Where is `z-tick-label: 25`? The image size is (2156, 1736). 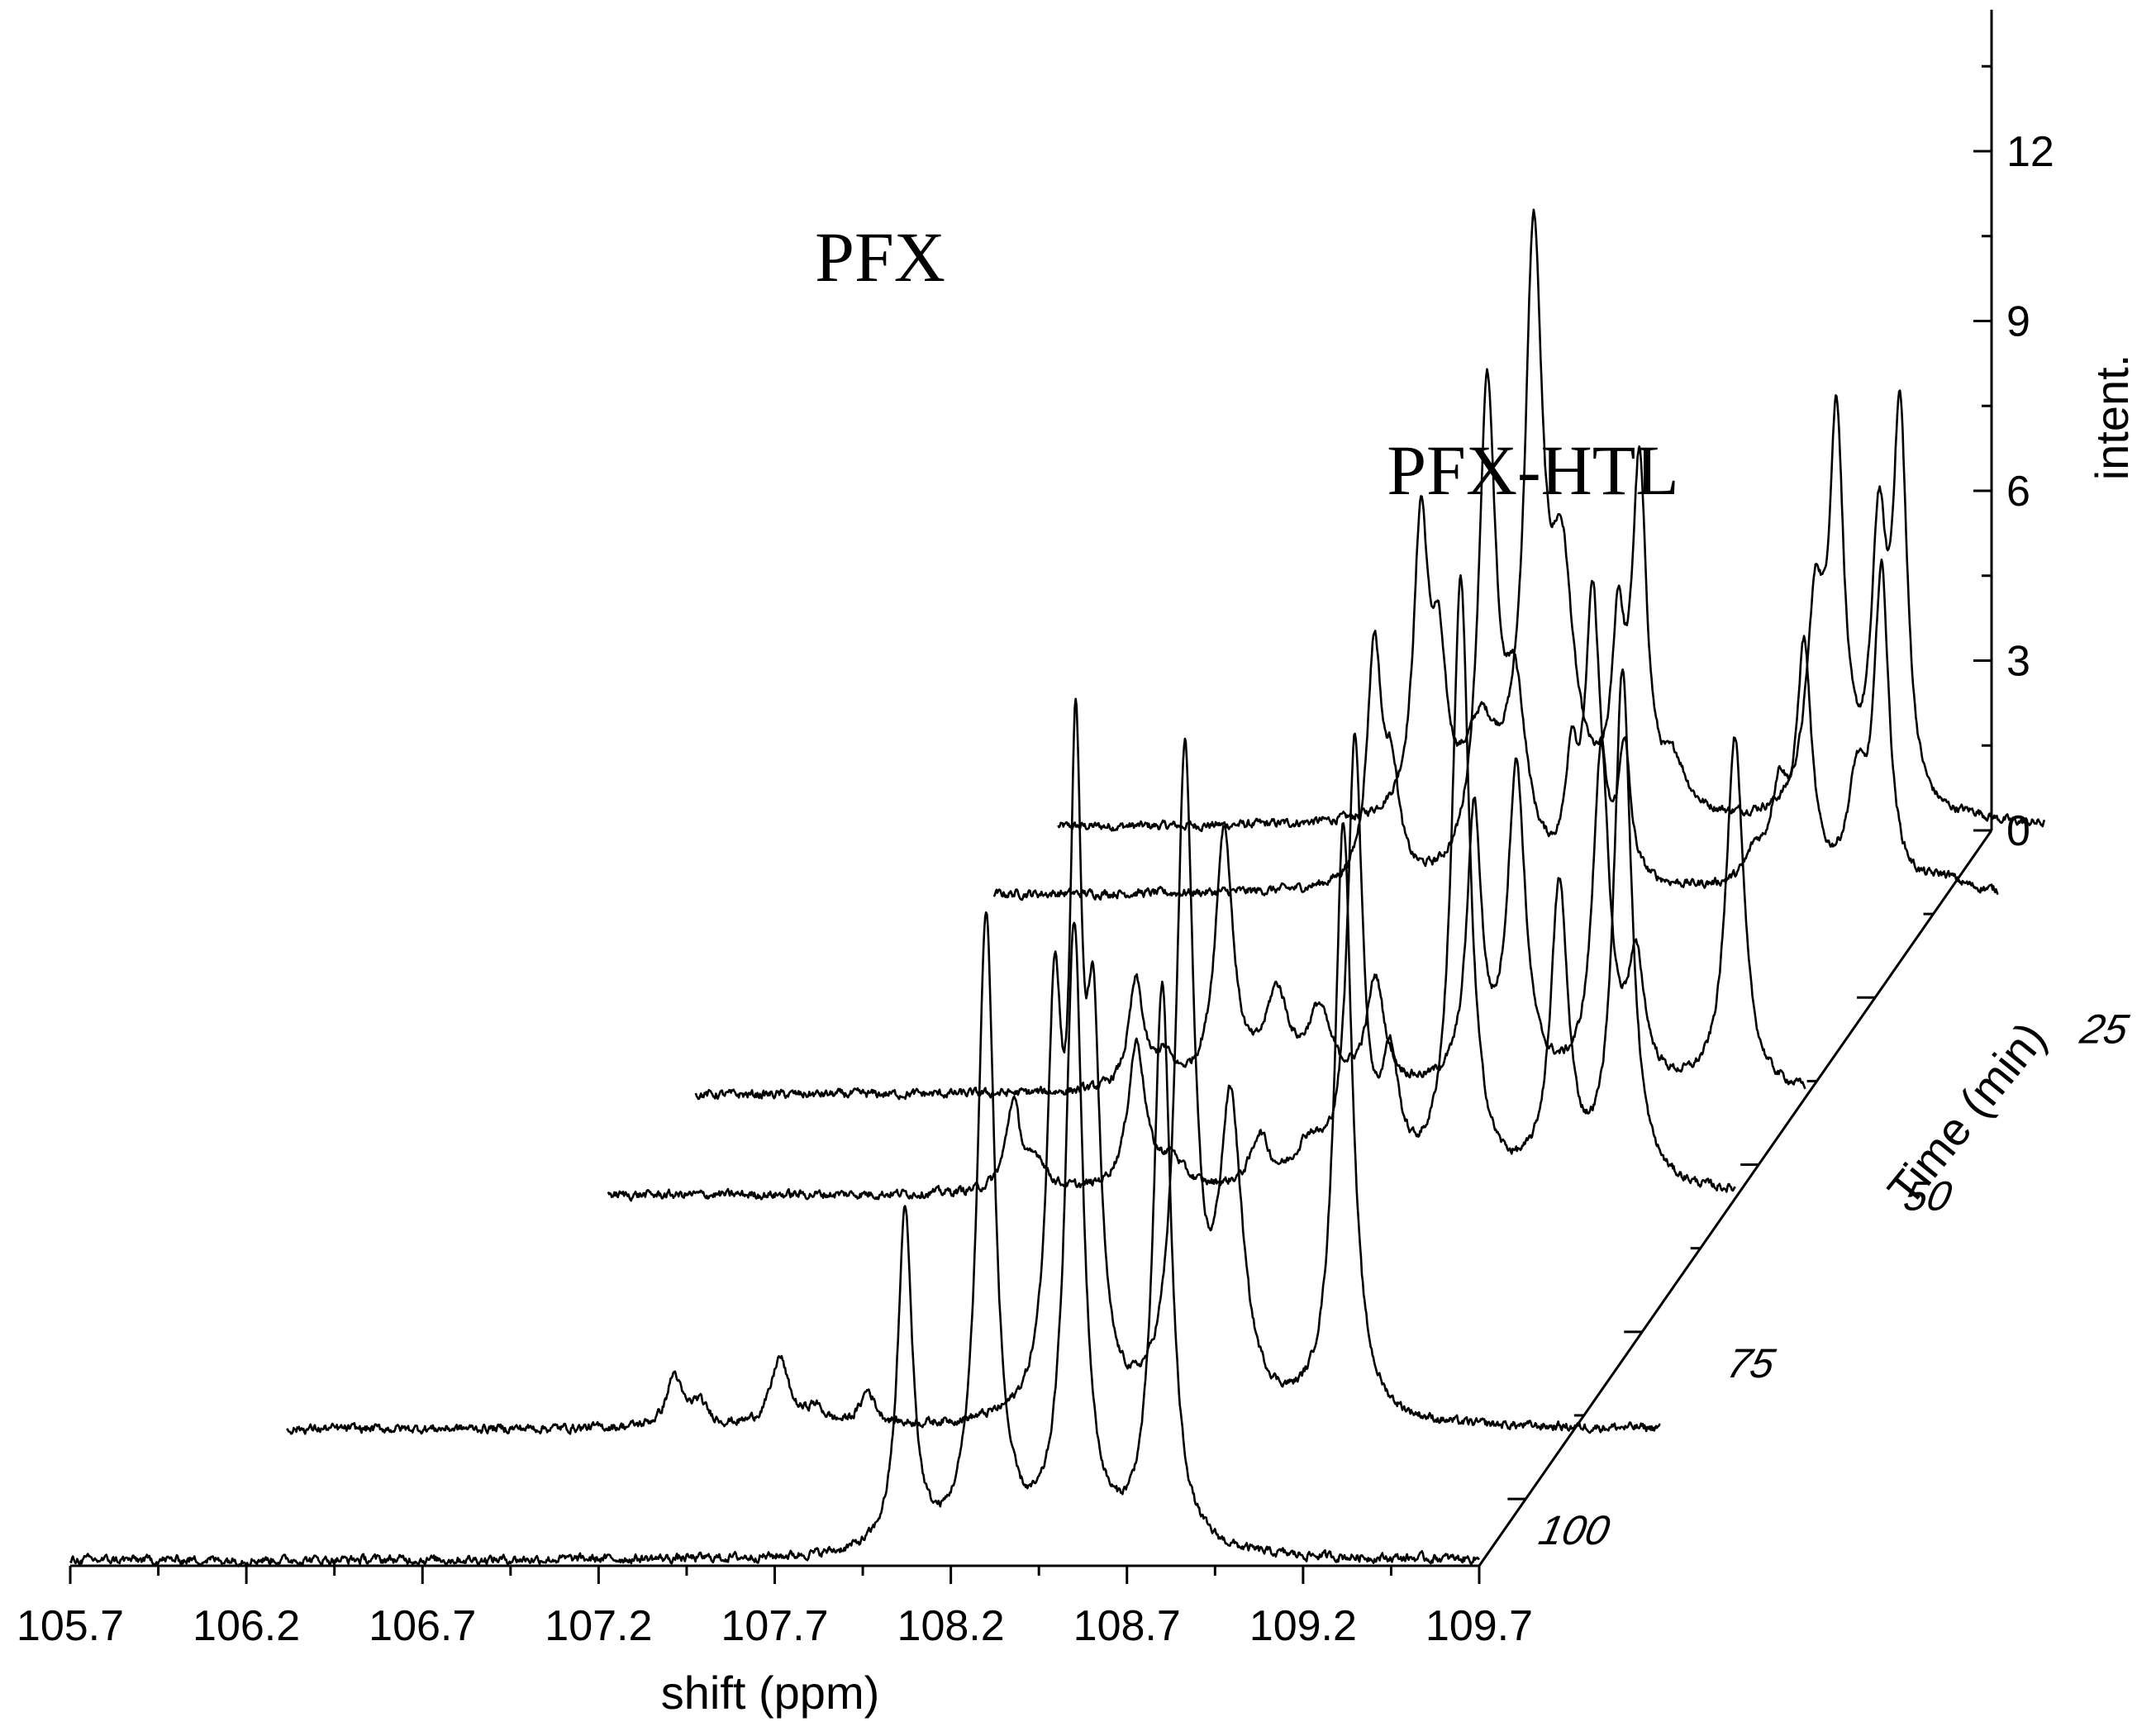 z-tick-label: 25 is located at coordinates (2105, 1029).